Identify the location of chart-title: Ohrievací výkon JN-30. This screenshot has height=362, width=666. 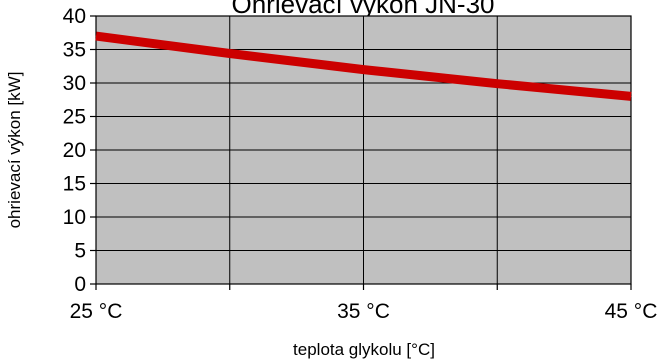
(363, 9).